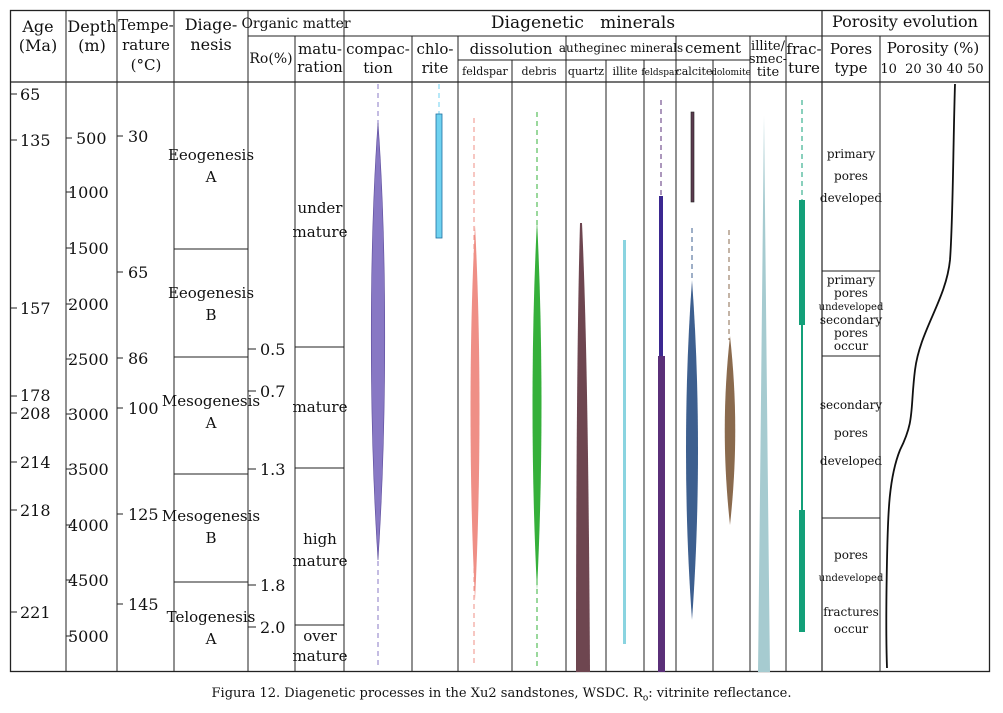 This screenshot has width=1003, height=713. Describe the element at coordinates (88, 359) in the screenshot. I see `depth-label: 2500` at that location.